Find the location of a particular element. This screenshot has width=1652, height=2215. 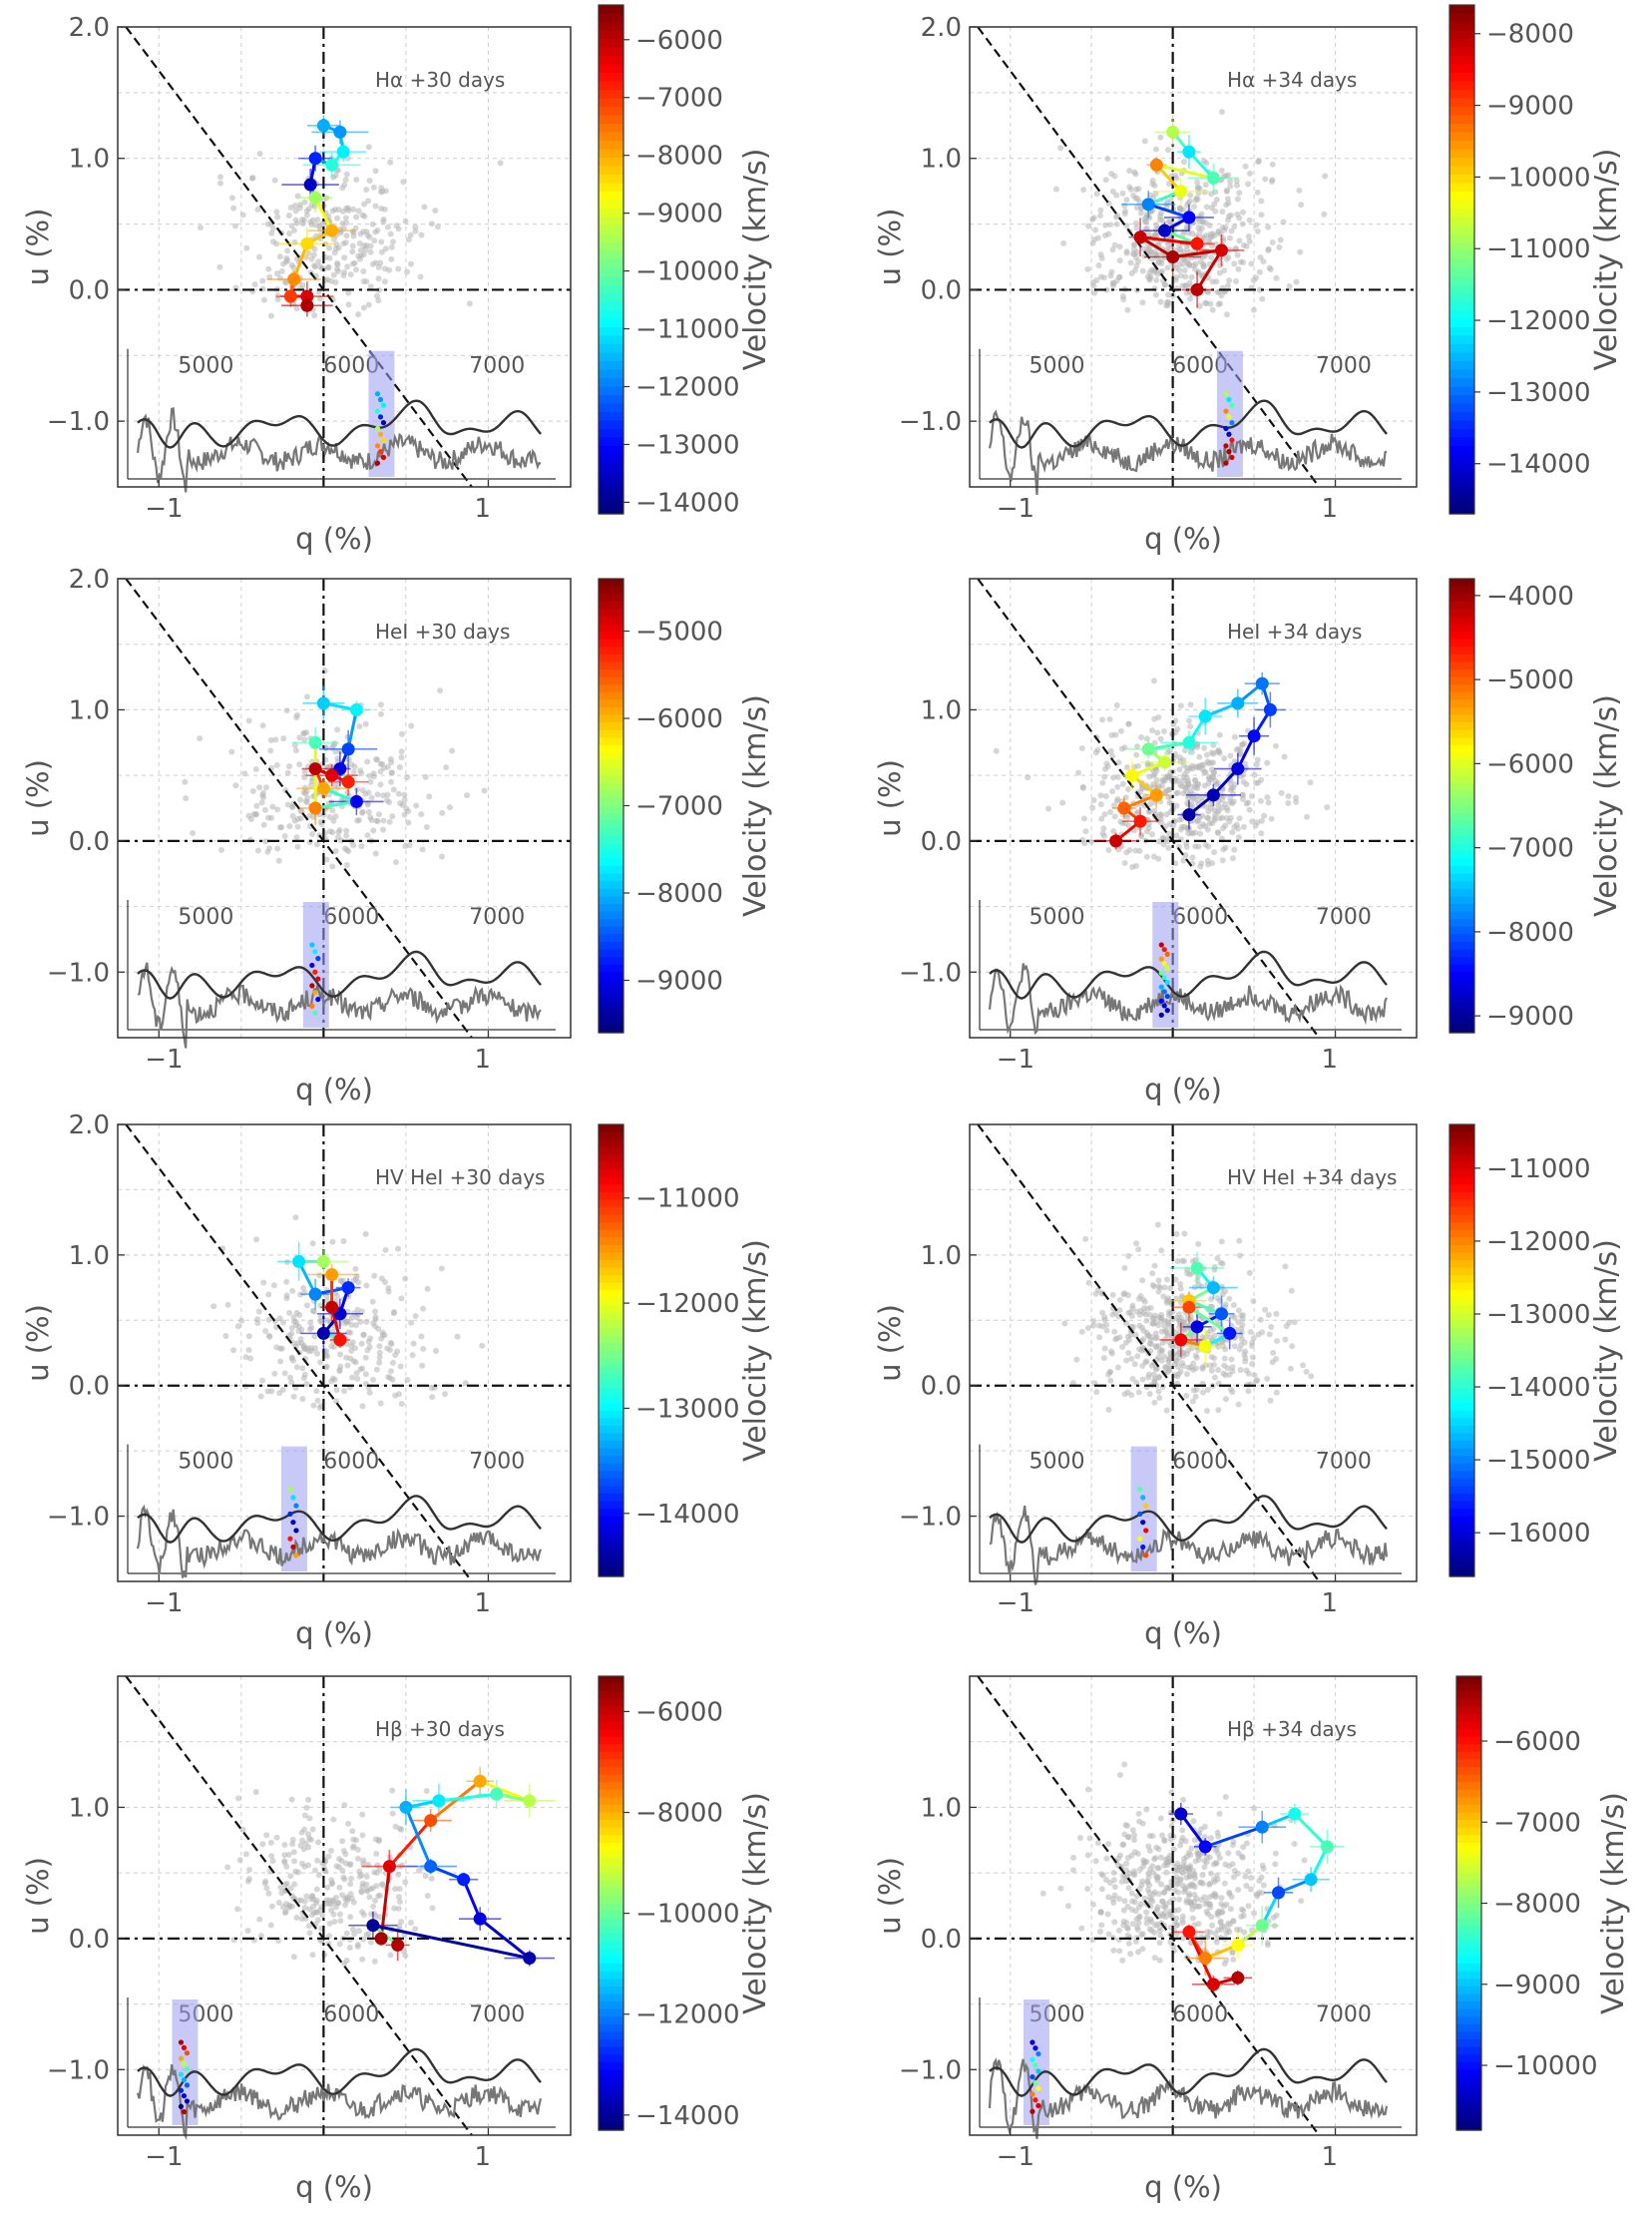

y-tick-label: −1.0 is located at coordinates (930, 1518).